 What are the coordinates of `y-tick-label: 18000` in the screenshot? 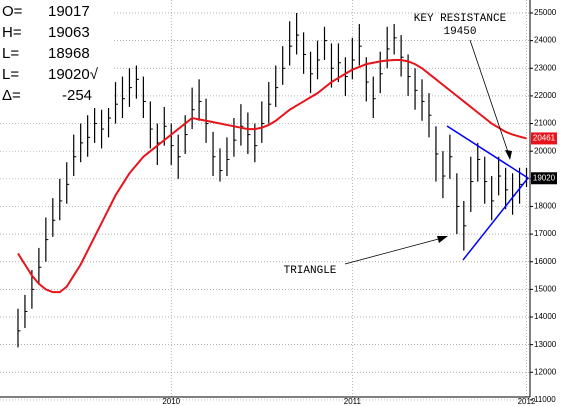 It's located at (545, 206).